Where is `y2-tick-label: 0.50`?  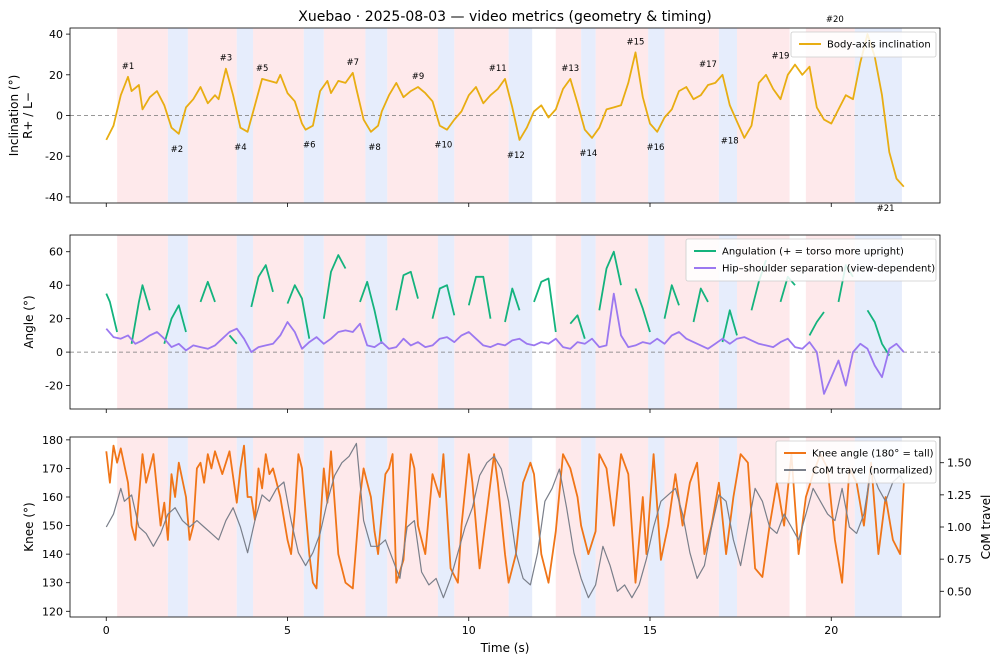 y2-tick-label: 0.50 is located at coordinates (959, 591).